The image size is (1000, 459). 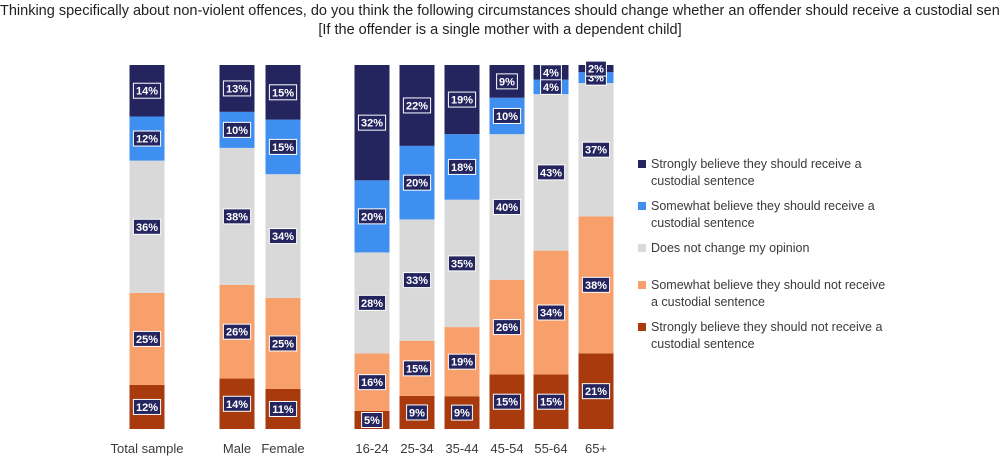 I want to click on data-label-25-34-strongly-believe-they-should-receive-a-custodial-sentence: 22%, so click(x=417, y=105).